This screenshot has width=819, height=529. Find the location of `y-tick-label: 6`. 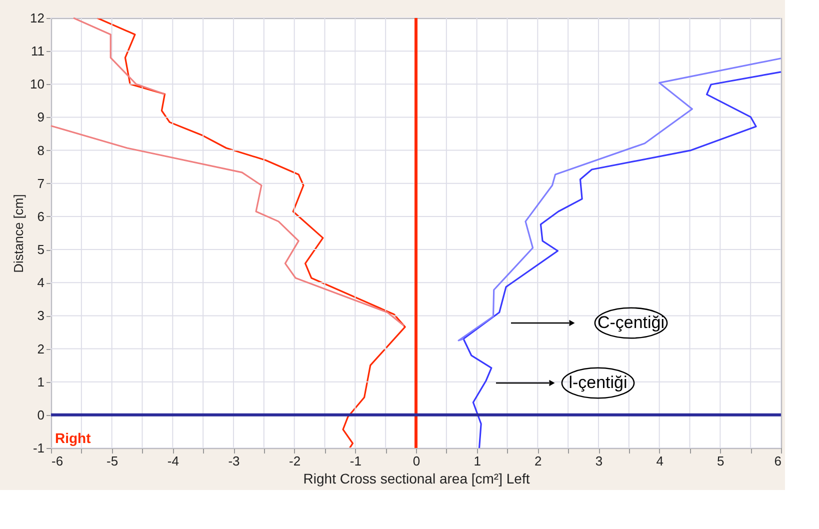

y-tick-label: 6 is located at coordinates (40, 216).